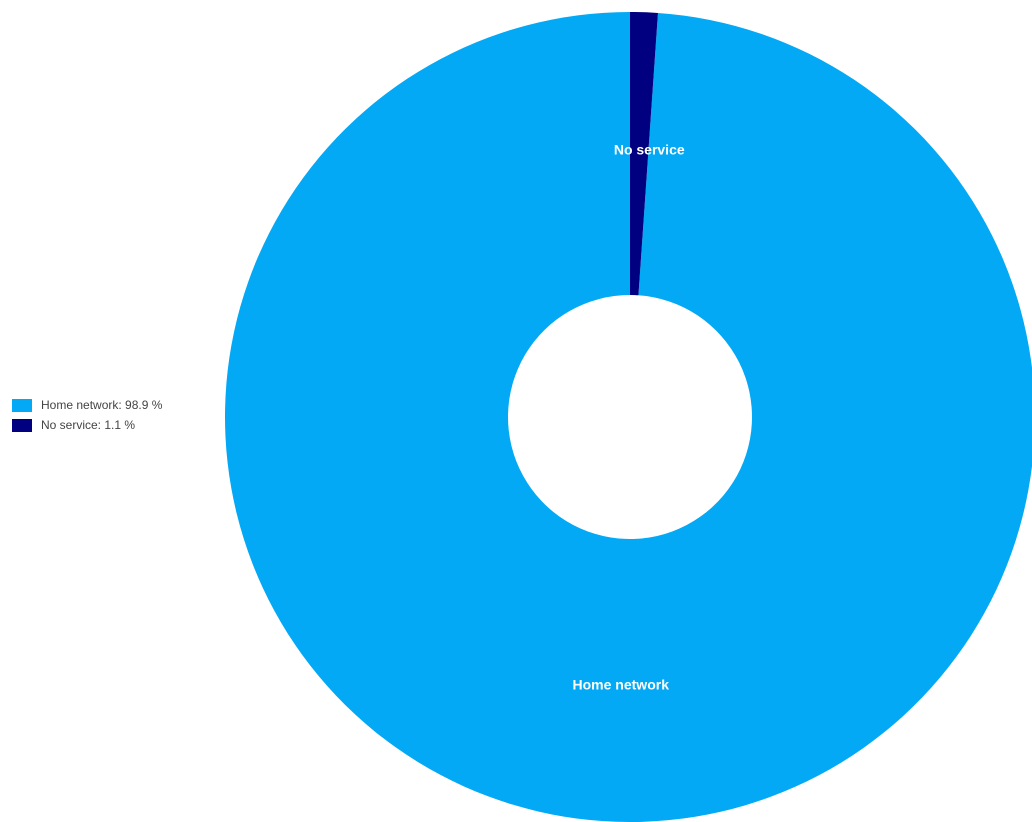 The width and height of the screenshot is (1032, 822). What do you see at coordinates (22, 405) in the screenshot?
I see `legend-swatch-home-network` at bounding box center [22, 405].